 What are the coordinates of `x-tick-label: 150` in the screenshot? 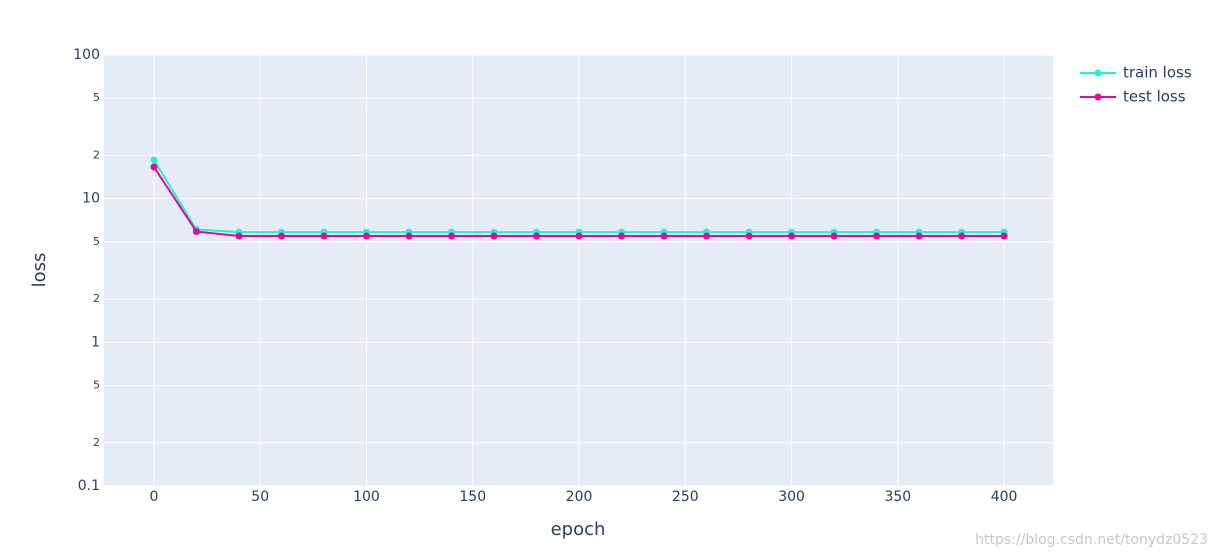 It's located at (472, 497).